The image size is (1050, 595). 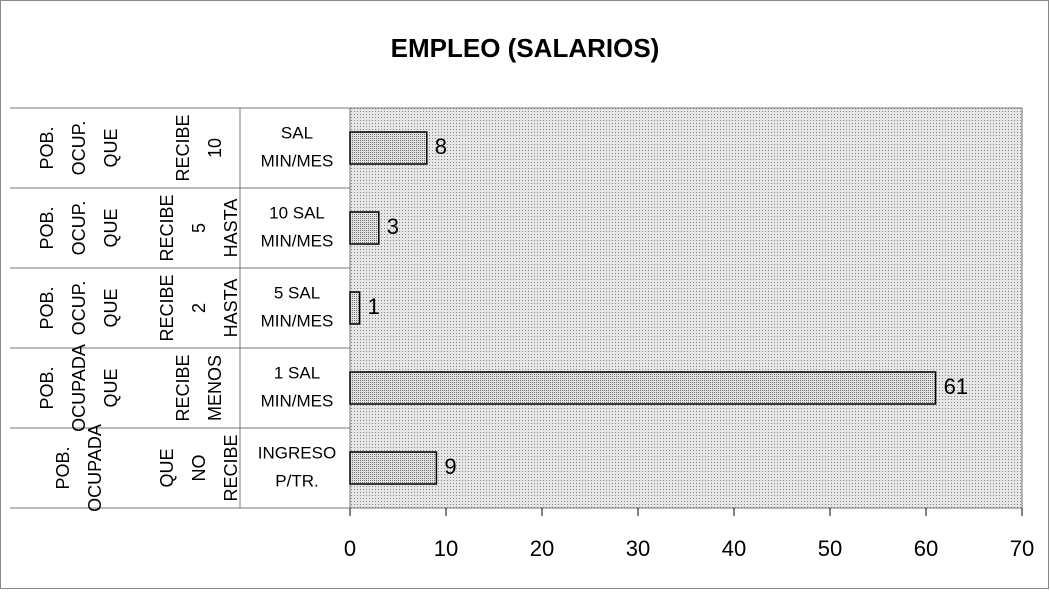 What do you see at coordinates (450, 466) in the screenshot?
I see `value-label: 9` at bounding box center [450, 466].